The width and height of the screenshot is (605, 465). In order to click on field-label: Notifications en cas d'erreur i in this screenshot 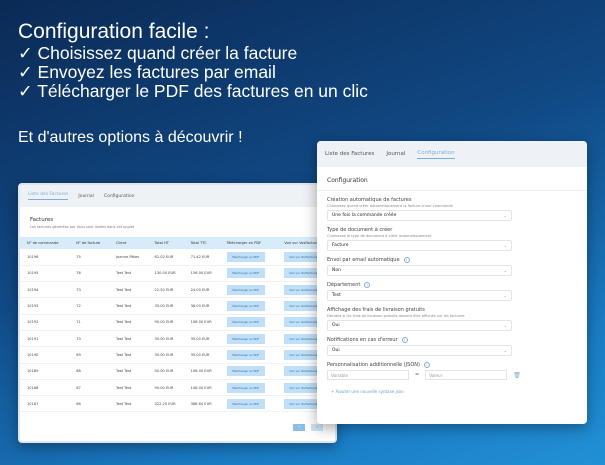, I will do `click(452, 340)`.